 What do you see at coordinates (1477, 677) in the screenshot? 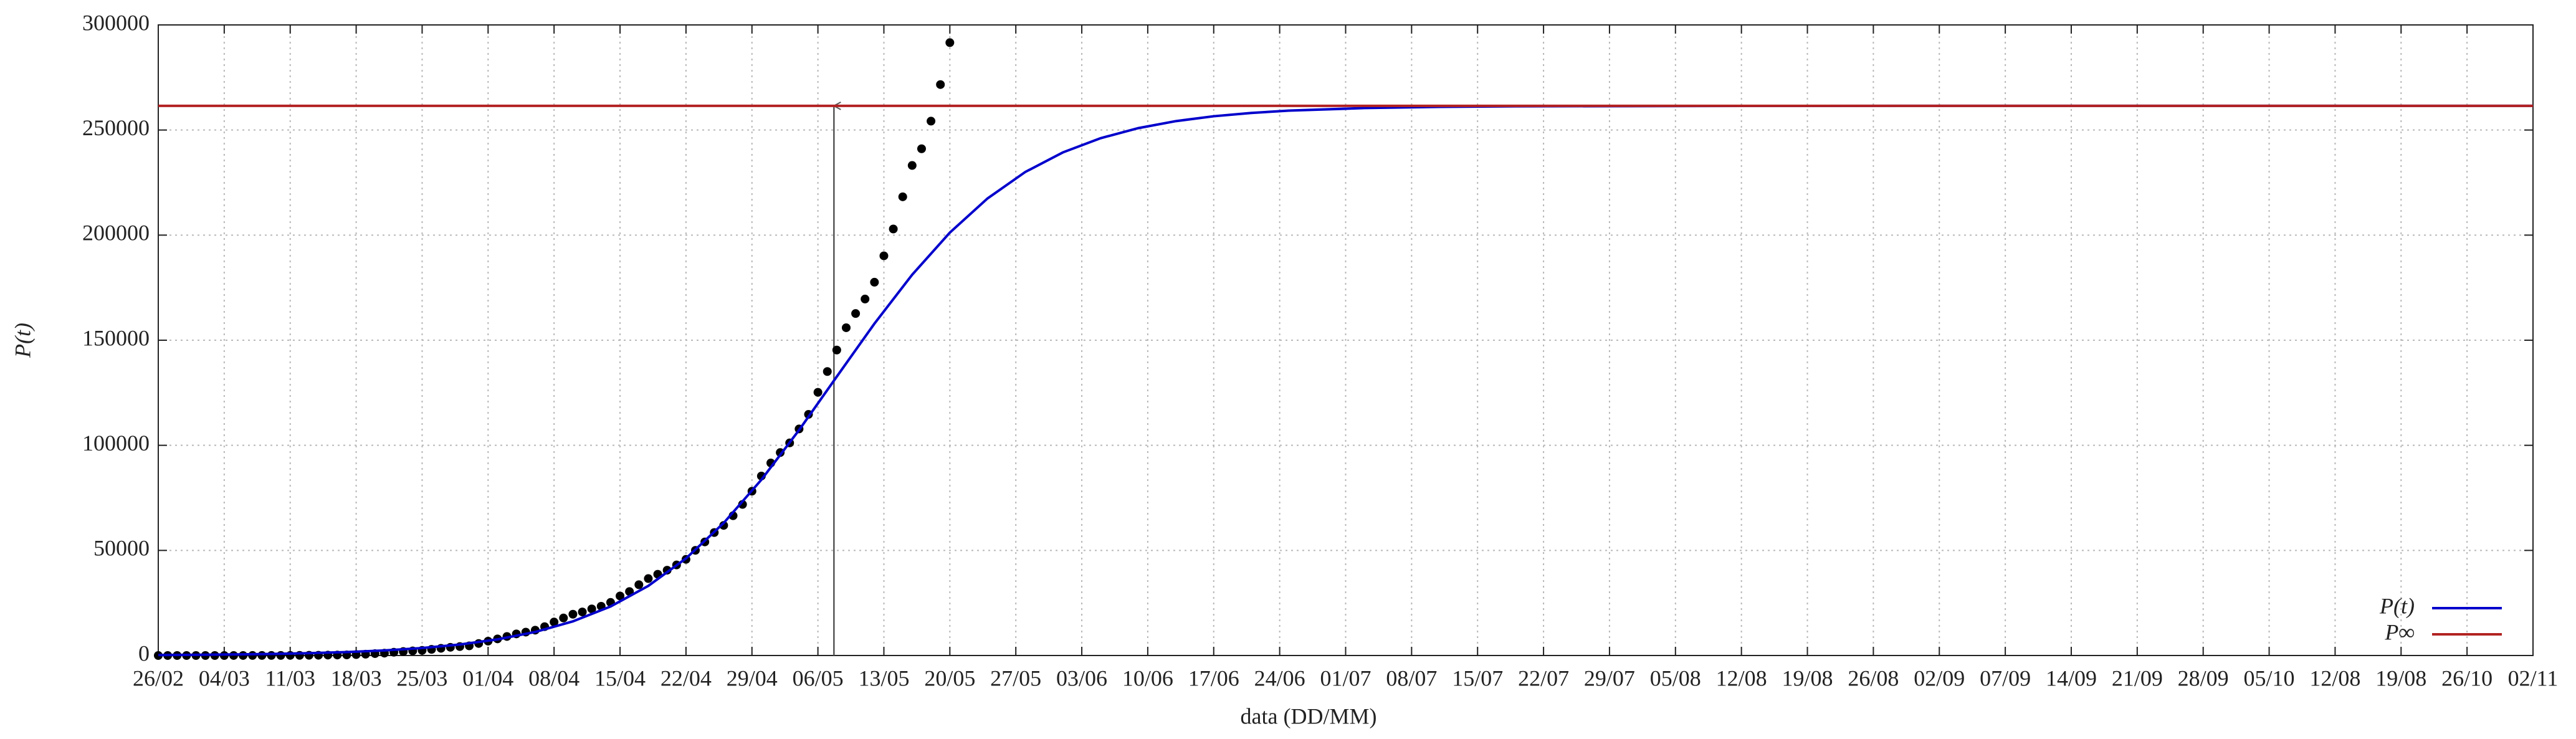
I see `x-tick-label: 15/07` at bounding box center [1477, 677].